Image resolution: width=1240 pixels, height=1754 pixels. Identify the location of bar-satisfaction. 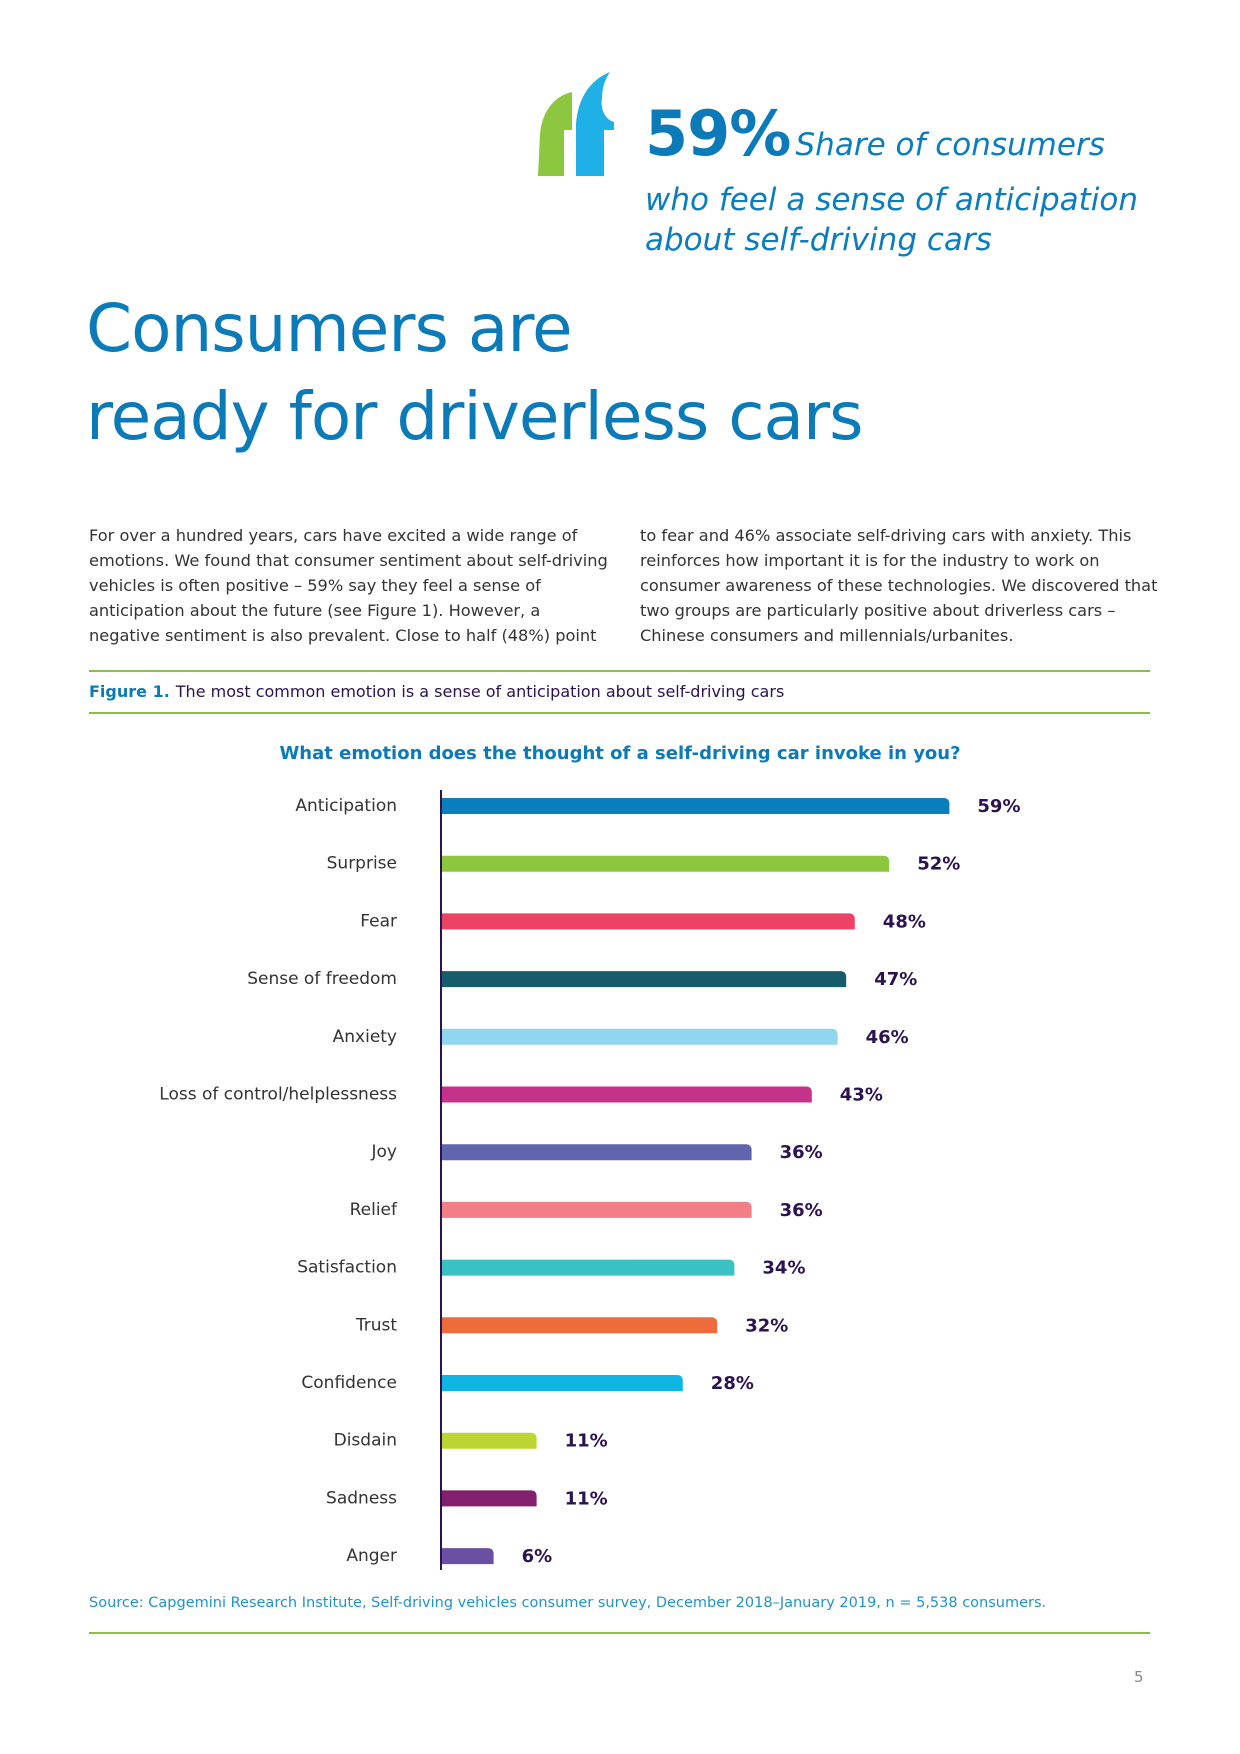
(588, 1267).